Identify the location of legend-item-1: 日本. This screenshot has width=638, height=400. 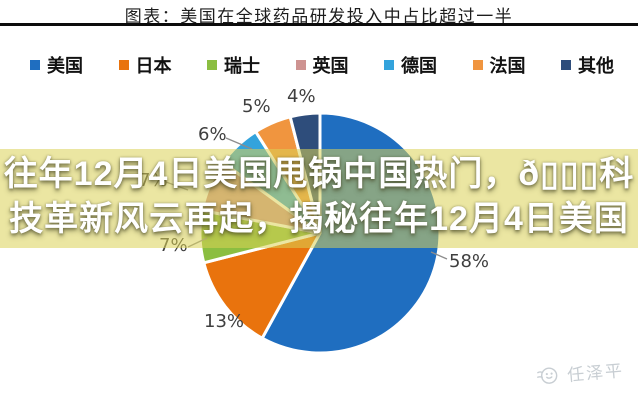
(145, 65).